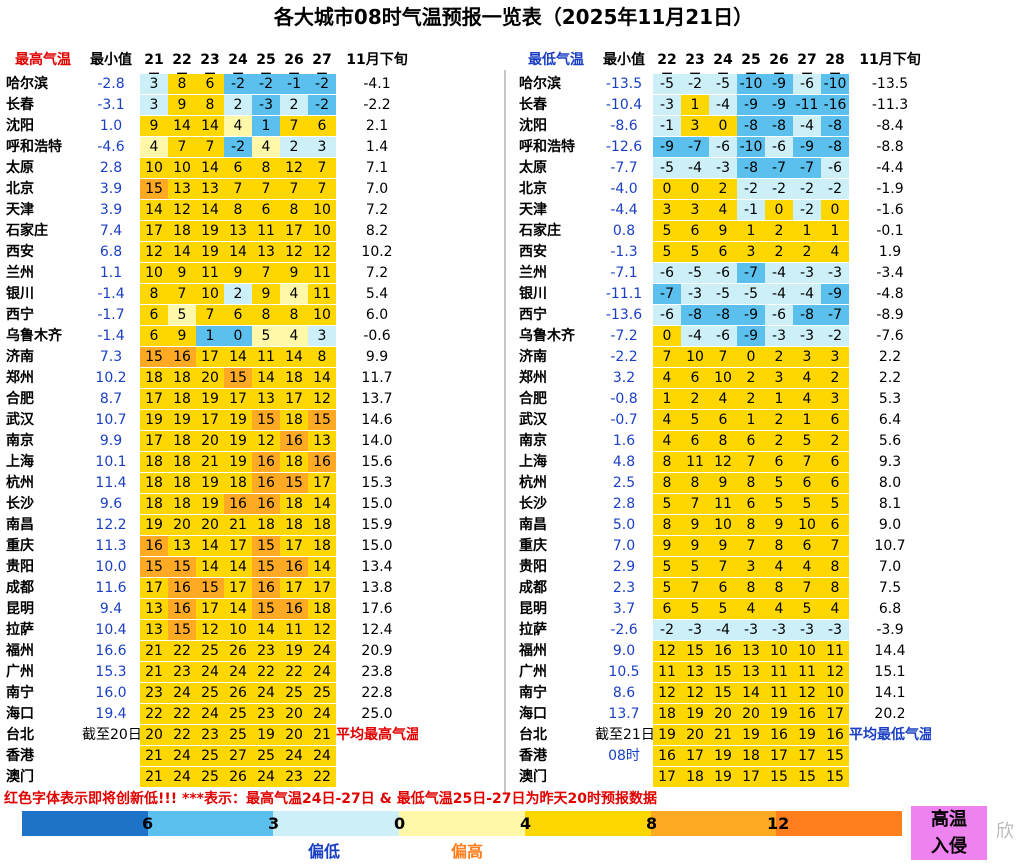  Describe the element at coordinates (27, 84) in the screenshot. I see `city-name: 哈尔滨` at that location.